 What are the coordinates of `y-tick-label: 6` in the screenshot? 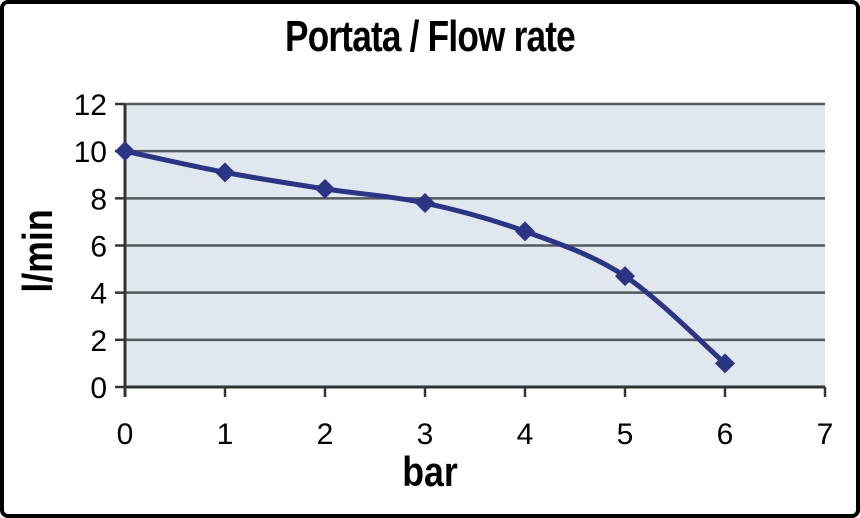 It's located at (98, 247).